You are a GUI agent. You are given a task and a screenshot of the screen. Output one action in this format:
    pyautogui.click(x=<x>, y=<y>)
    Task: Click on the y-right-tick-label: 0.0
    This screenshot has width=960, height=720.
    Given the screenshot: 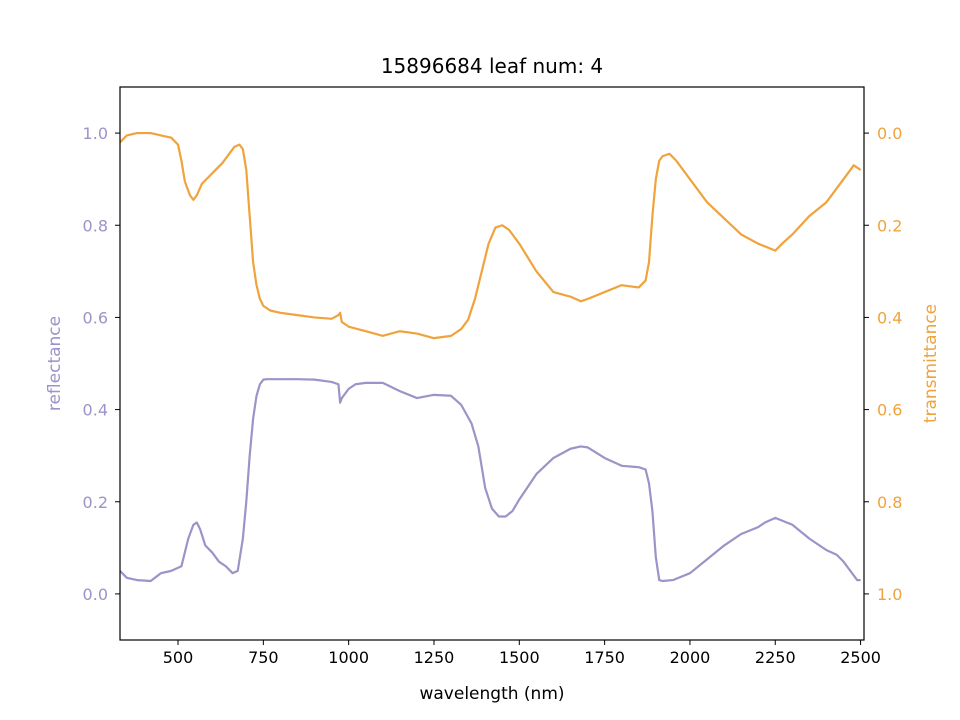 What is the action you would take?
    pyautogui.click(x=889, y=133)
    